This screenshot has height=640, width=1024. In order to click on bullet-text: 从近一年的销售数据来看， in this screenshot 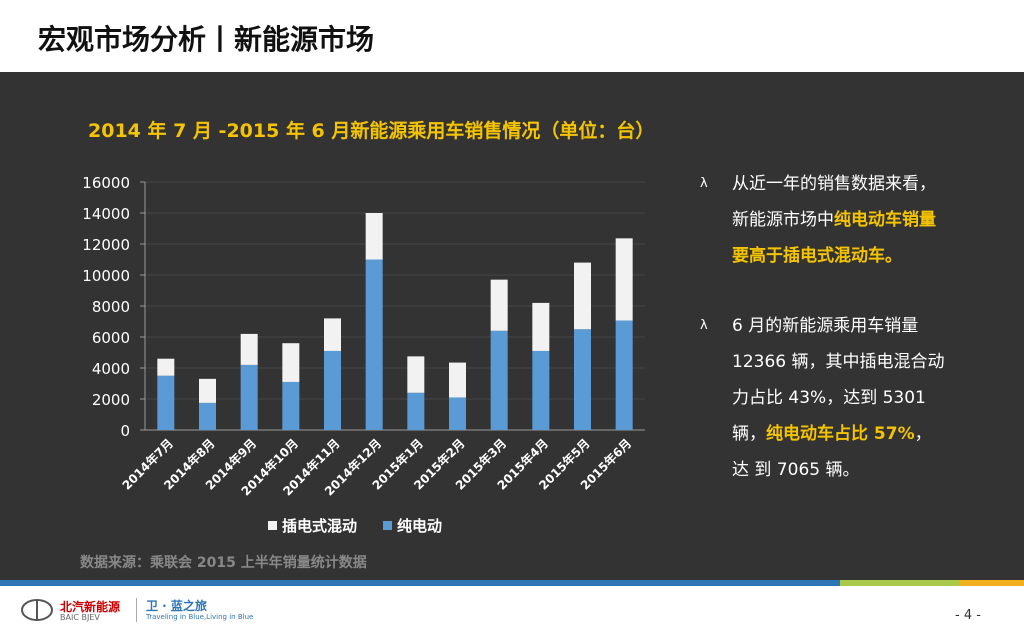, I will do `click(834, 184)`.